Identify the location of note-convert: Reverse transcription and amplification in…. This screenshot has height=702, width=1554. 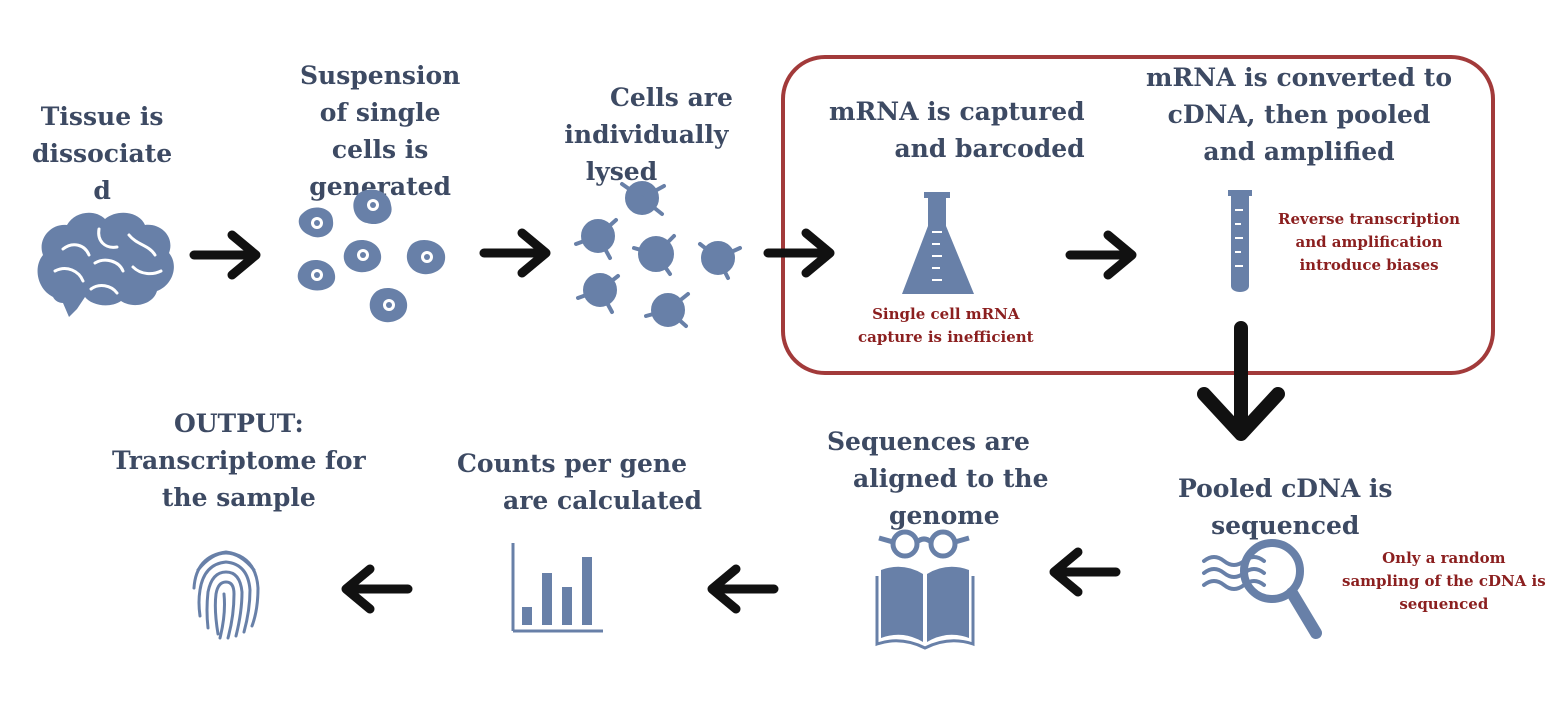
(1369, 242).